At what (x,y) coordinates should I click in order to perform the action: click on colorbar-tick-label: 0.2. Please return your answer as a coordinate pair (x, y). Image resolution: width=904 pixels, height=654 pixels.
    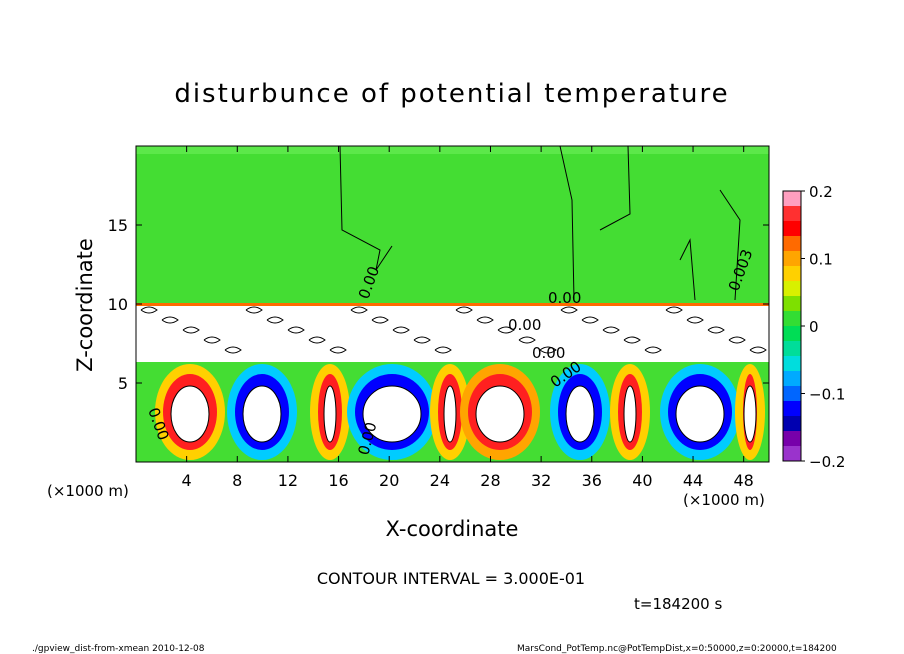
    Looking at the image, I should click on (821, 192).